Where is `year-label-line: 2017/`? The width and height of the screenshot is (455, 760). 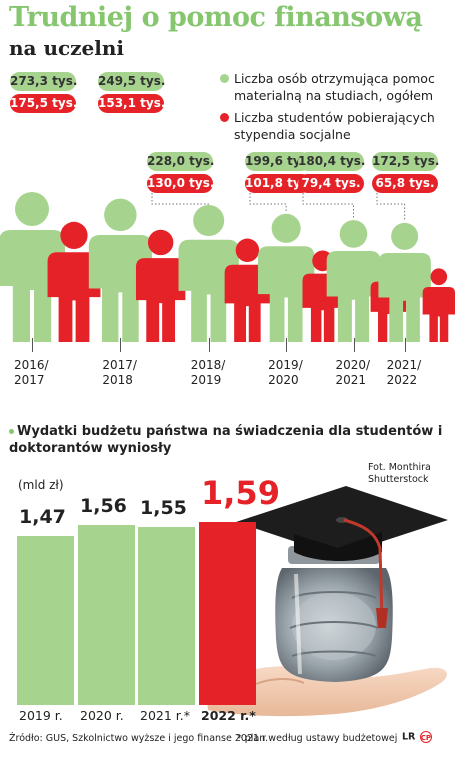 year-label-line: 2017/ is located at coordinates (119, 365).